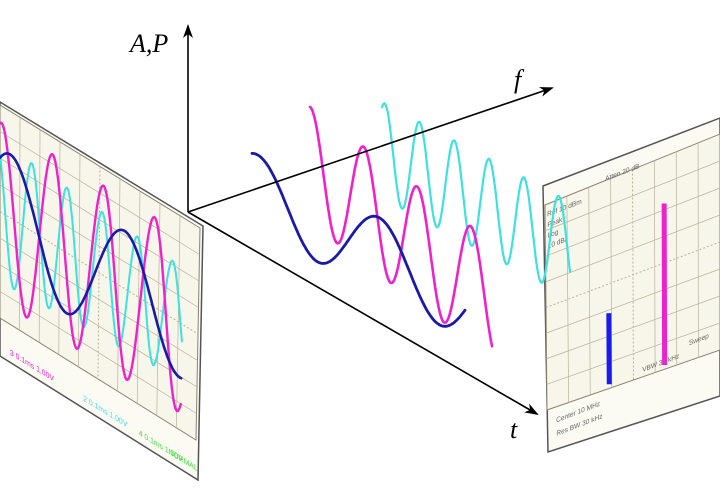  What do you see at coordinates (519, 79) in the screenshot?
I see `frequency-axis-label: f` at bounding box center [519, 79].